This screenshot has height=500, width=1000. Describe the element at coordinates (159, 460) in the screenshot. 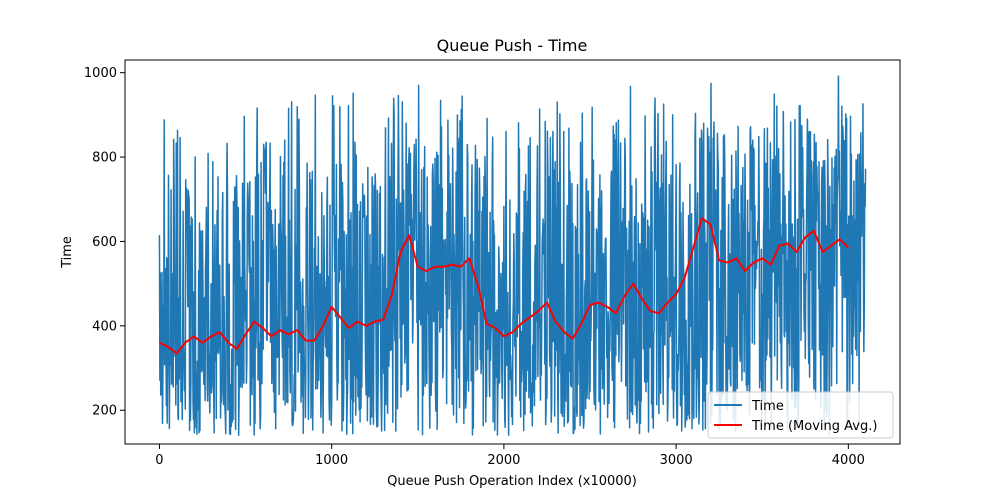

I see `x-tick-label: 0` at that location.